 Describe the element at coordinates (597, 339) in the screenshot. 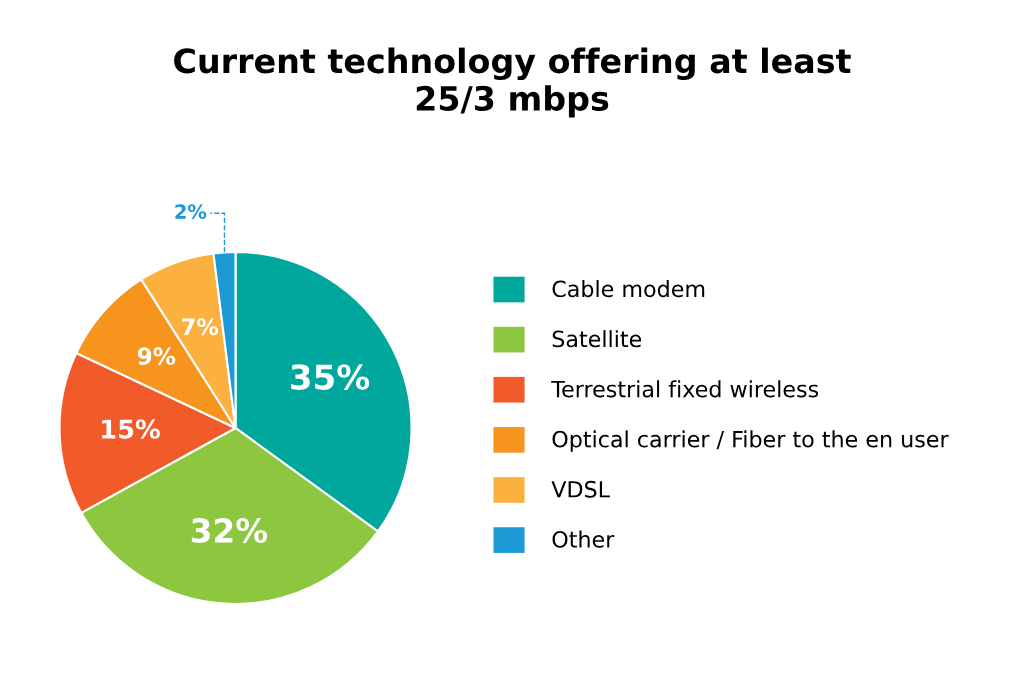

I see `legend-label: Satellite` at that location.